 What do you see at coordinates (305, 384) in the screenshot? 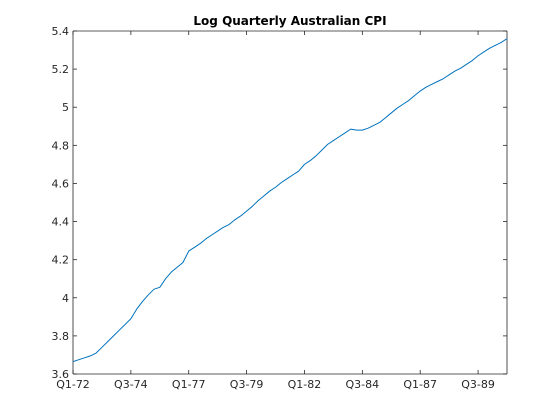
I see `x-tick-label: Q1-82` at bounding box center [305, 384].